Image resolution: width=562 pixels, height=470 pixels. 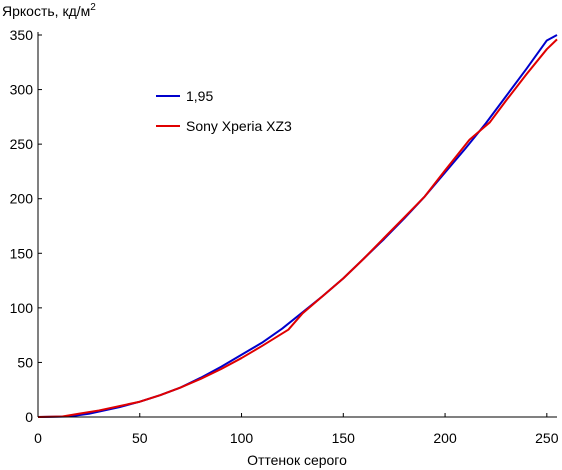 I want to click on x-tick-label: 250, so click(x=547, y=438).